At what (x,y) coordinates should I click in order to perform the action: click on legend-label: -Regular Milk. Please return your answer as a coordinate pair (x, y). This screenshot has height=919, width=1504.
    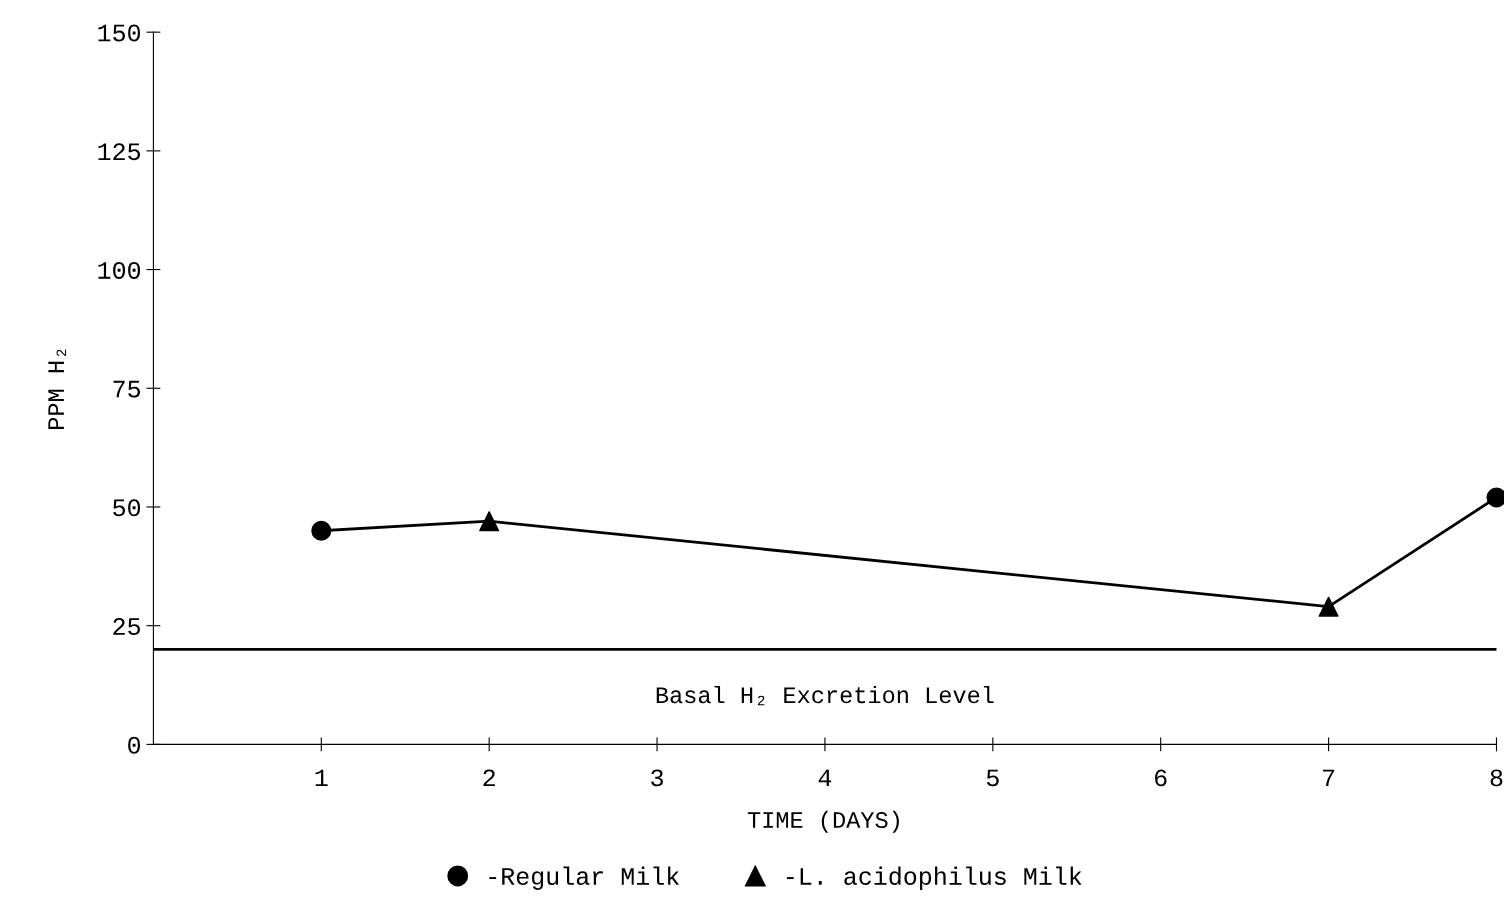
    Looking at the image, I should click on (584, 878).